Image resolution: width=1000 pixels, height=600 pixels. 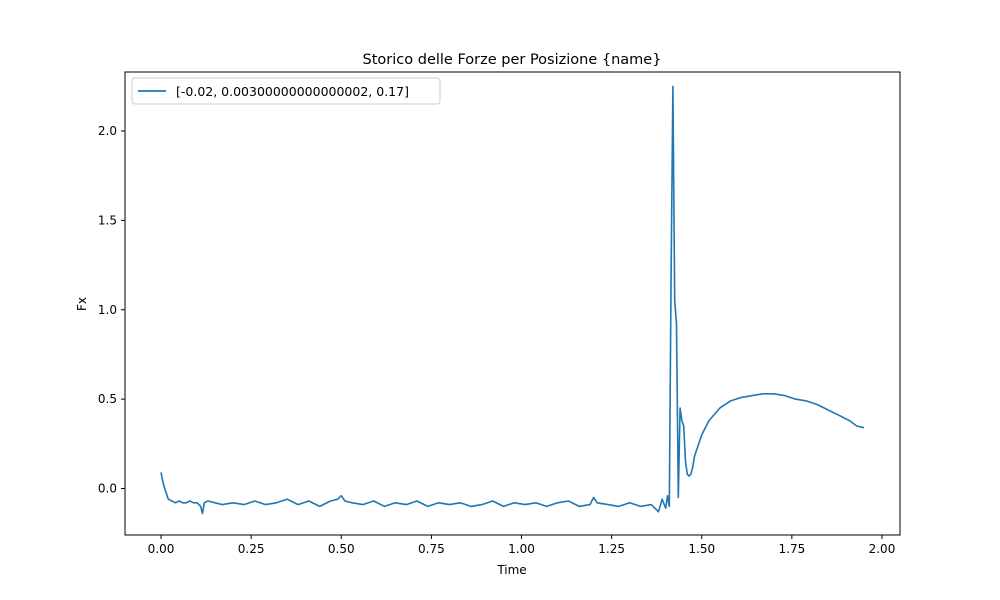 What do you see at coordinates (107, 489) in the screenshot?
I see `y-tick-label: 0.0` at bounding box center [107, 489].